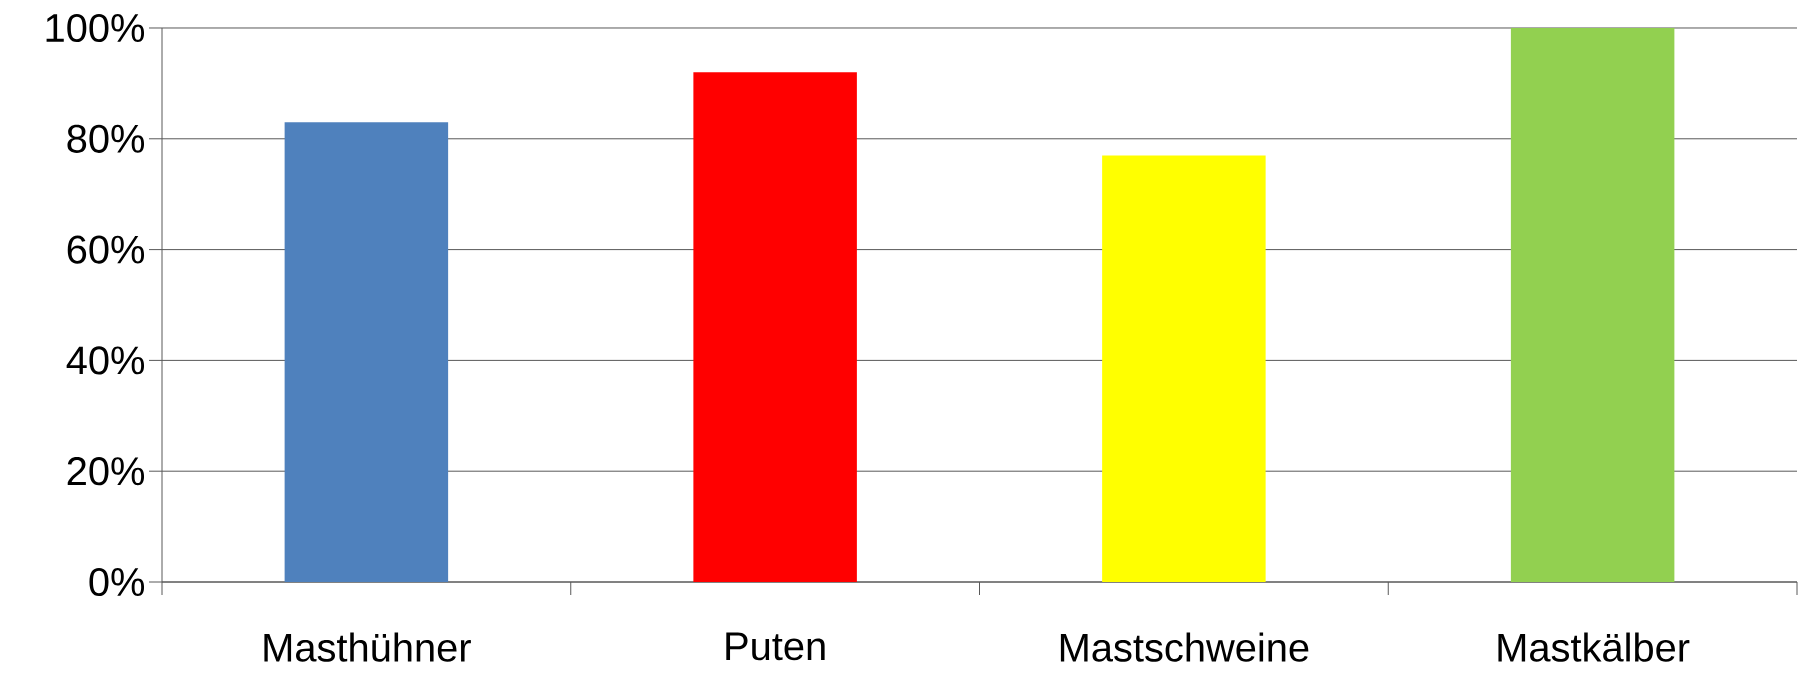 The width and height of the screenshot is (1806, 677). I want to click on y-tick-label: 20%, so click(106, 471).